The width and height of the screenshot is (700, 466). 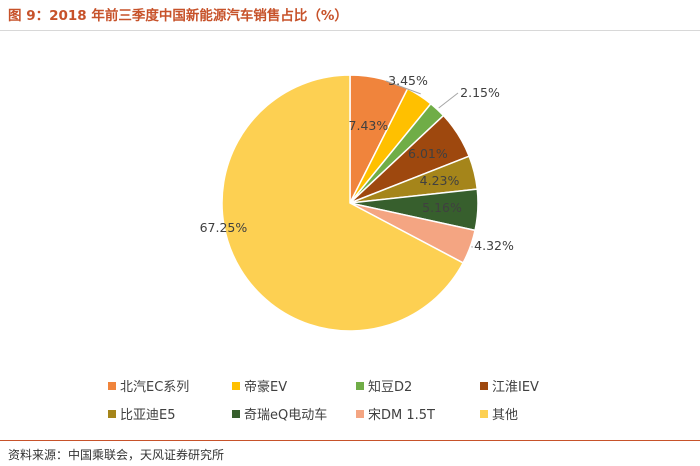 What do you see at coordinates (440, 180) in the screenshot?
I see `slice-label: 4.23%` at bounding box center [440, 180].